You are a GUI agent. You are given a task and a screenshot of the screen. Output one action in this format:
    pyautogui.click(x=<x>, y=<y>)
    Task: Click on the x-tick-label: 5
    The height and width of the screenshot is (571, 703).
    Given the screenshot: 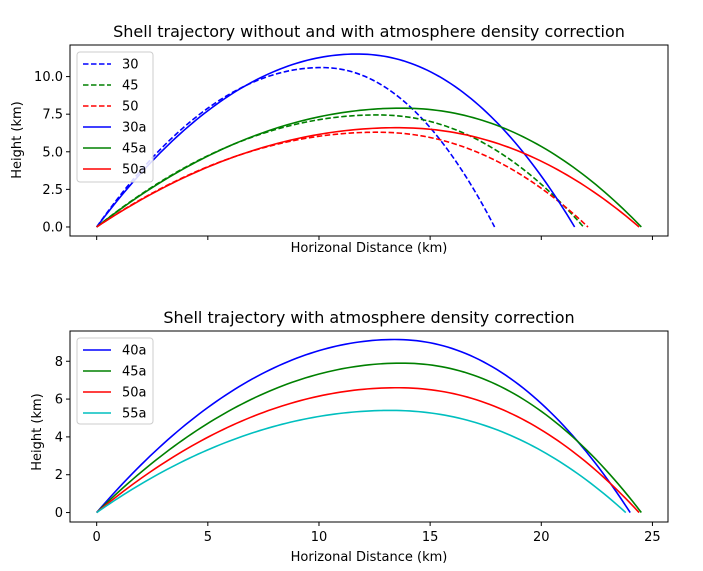 What is the action you would take?
    pyautogui.click(x=208, y=537)
    